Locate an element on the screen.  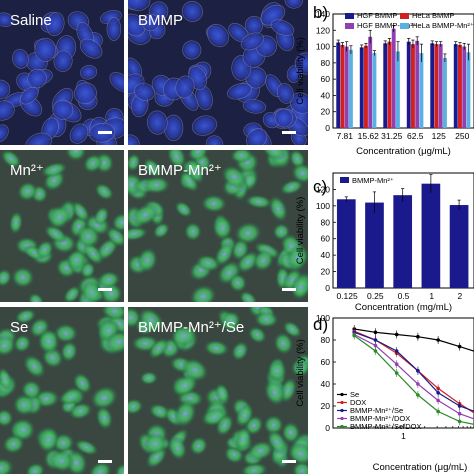
y-tick-label: 140 is located at coordinates (323, 14).